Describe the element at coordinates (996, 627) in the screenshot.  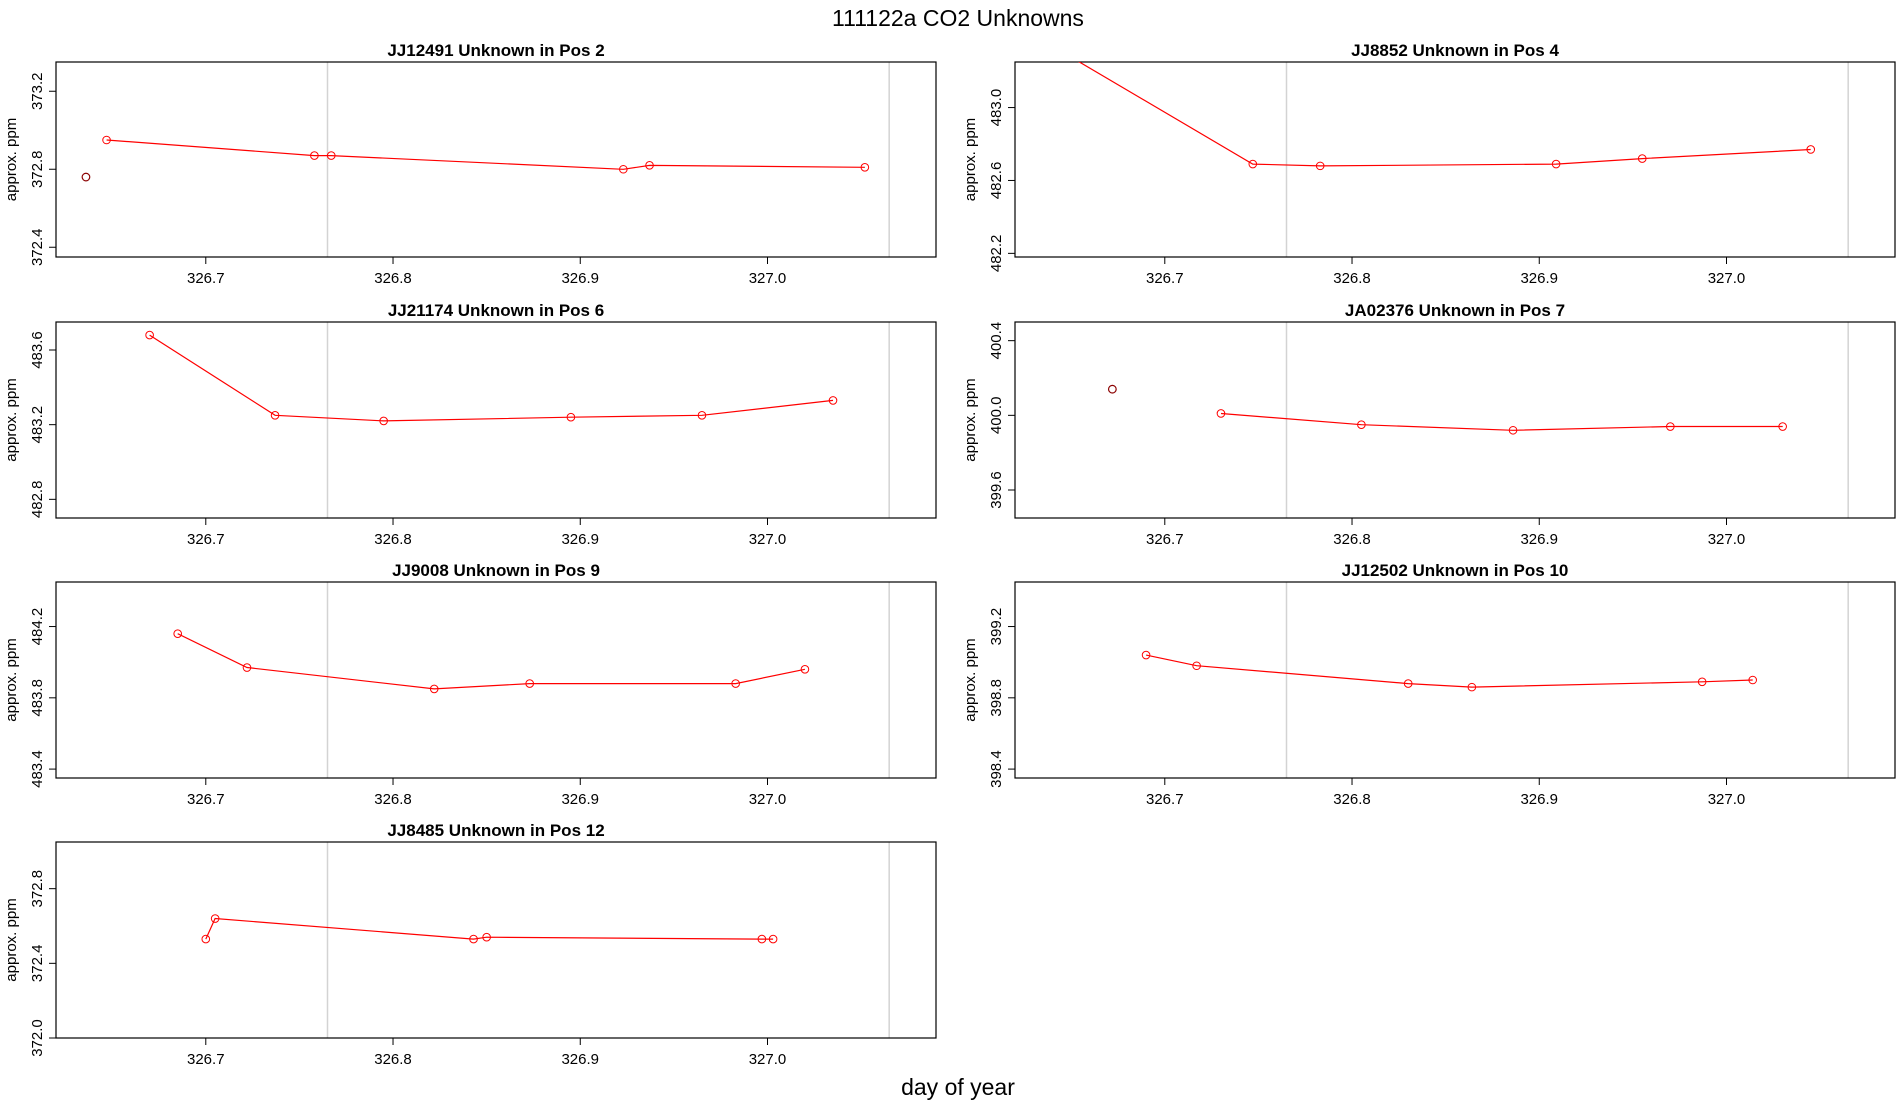
I see `y-tick-label: 399.2` at that location.